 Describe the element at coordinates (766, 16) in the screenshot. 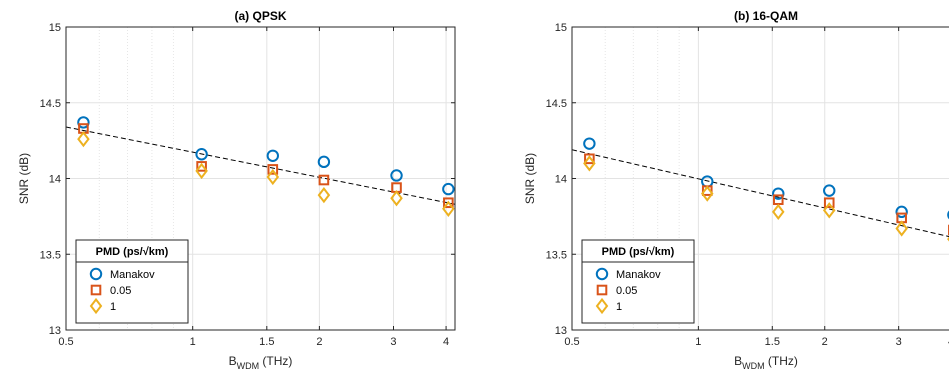

I see `chart-title: (b) 16-QAM` at that location.